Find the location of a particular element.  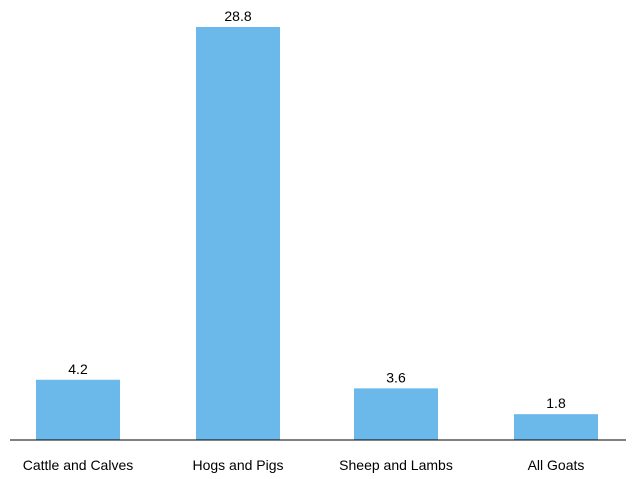

data-label-2: 3.6 is located at coordinates (396, 377).